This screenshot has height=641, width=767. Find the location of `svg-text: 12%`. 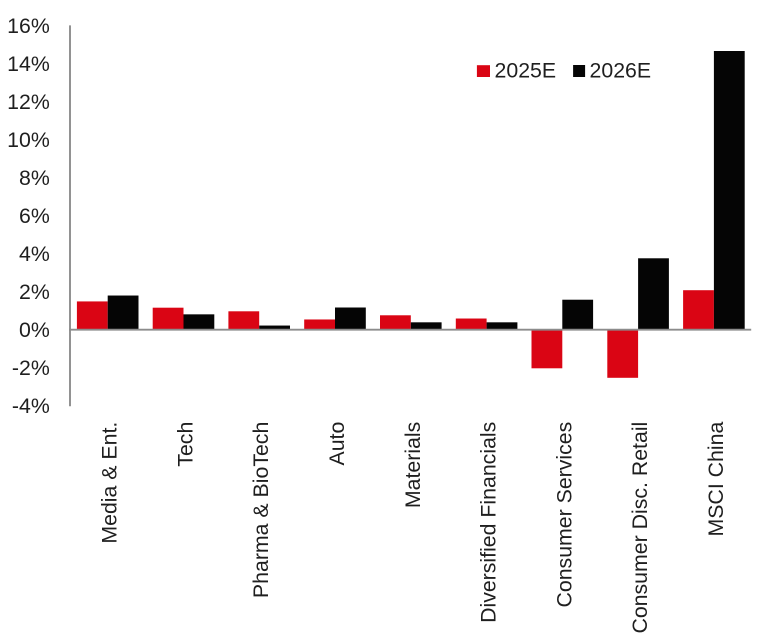

svg-text: 12% is located at coordinates (28, 102).